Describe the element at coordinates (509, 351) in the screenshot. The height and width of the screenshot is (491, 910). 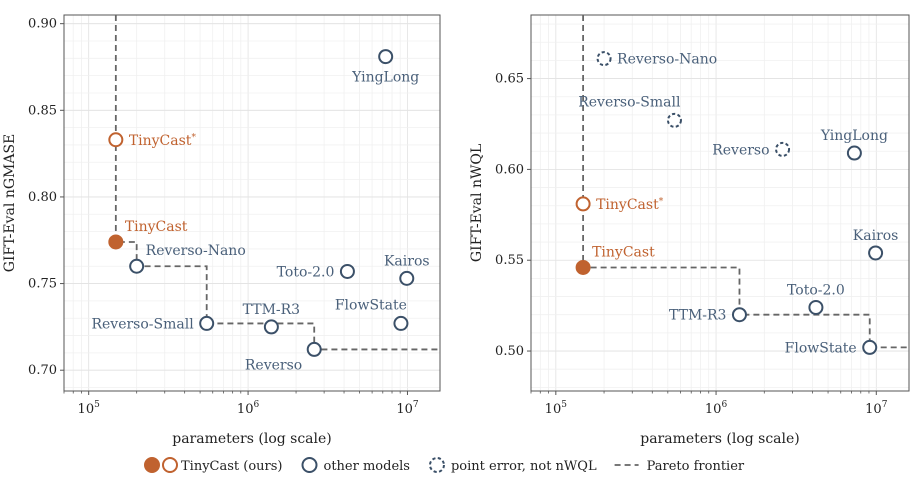
I see `y-tick-label: 0.50` at that location.